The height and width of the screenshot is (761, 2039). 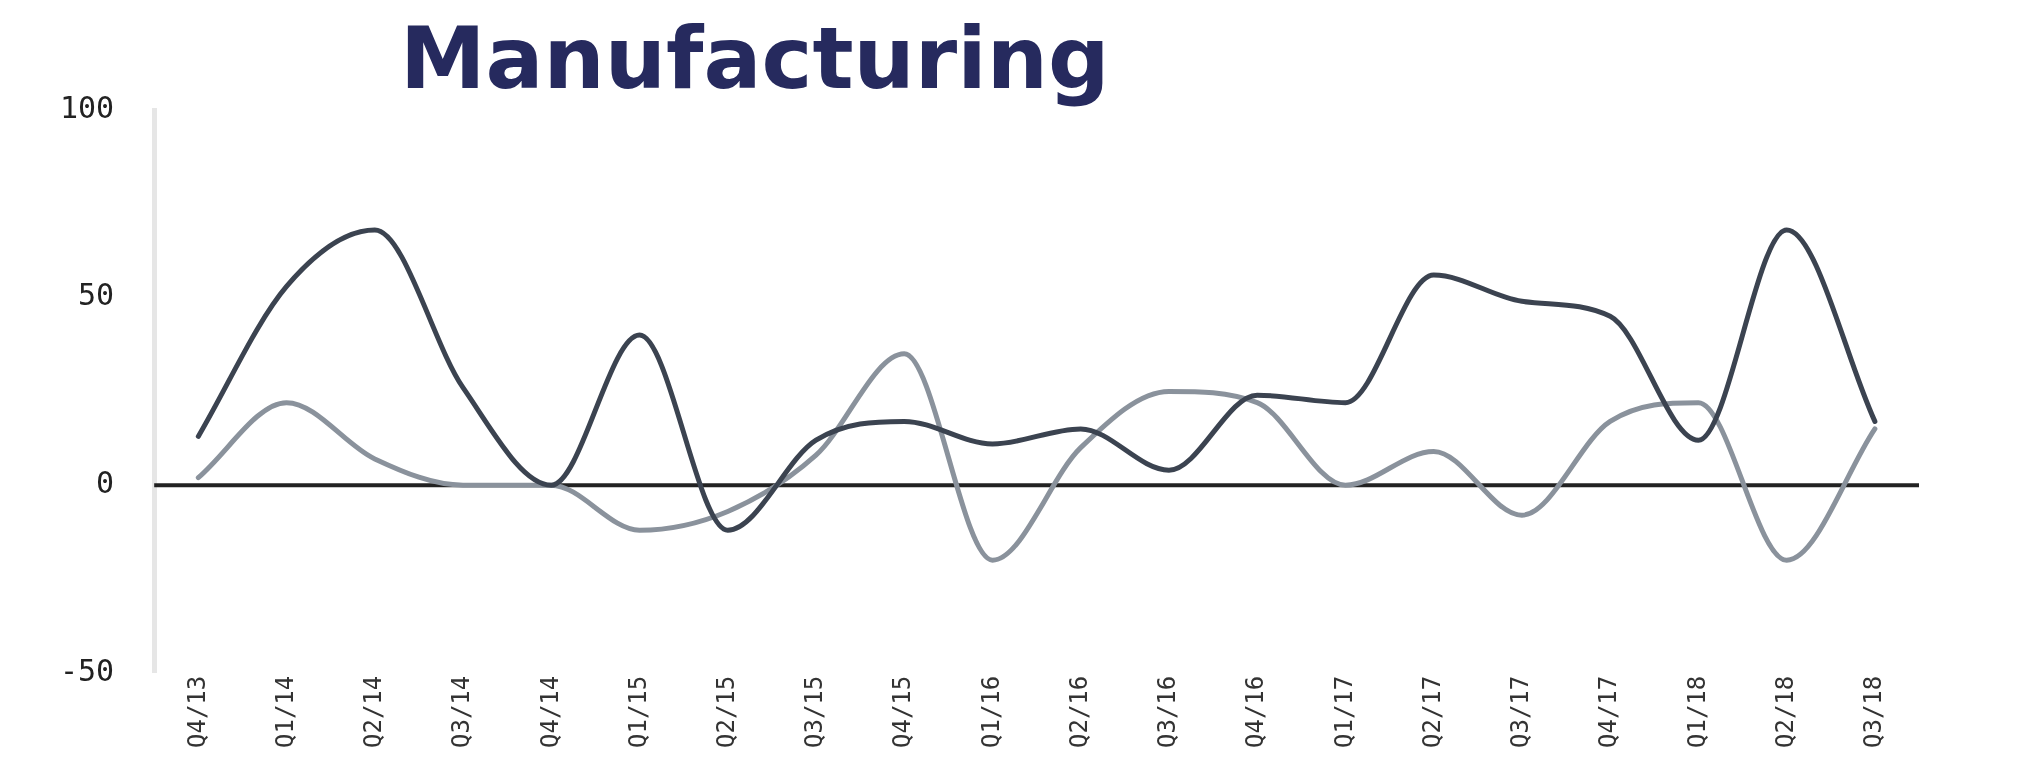 What do you see at coordinates (755, 58) in the screenshot?
I see `chart-title: Manufacturing` at bounding box center [755, 58].